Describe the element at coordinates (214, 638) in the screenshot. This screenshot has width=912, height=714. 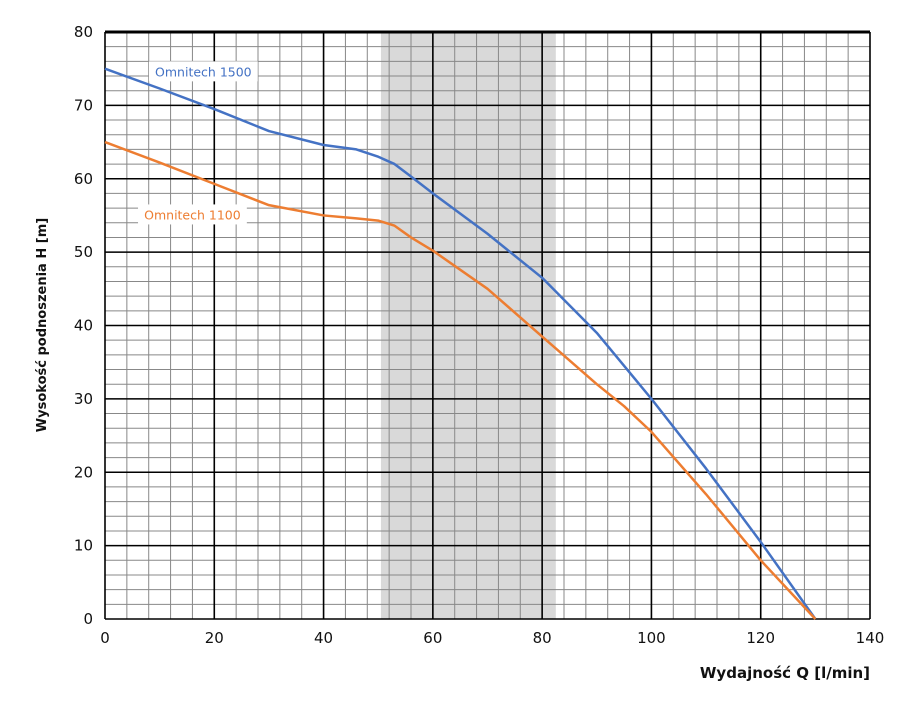
I see `x-tick-label: 20` at that location.